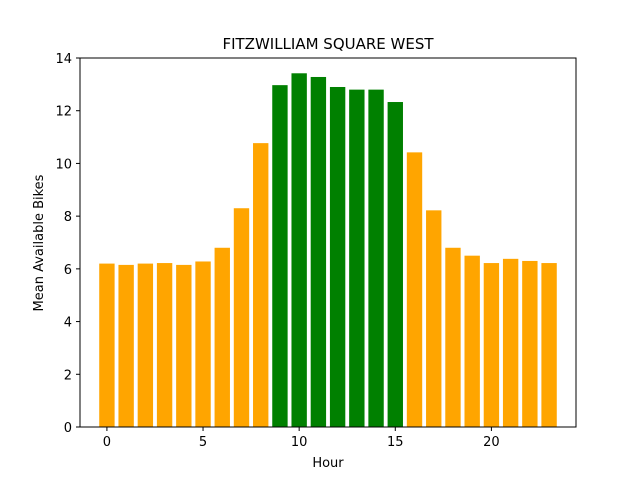  I want to click on y-tick-label: 2, so click(68, 375).